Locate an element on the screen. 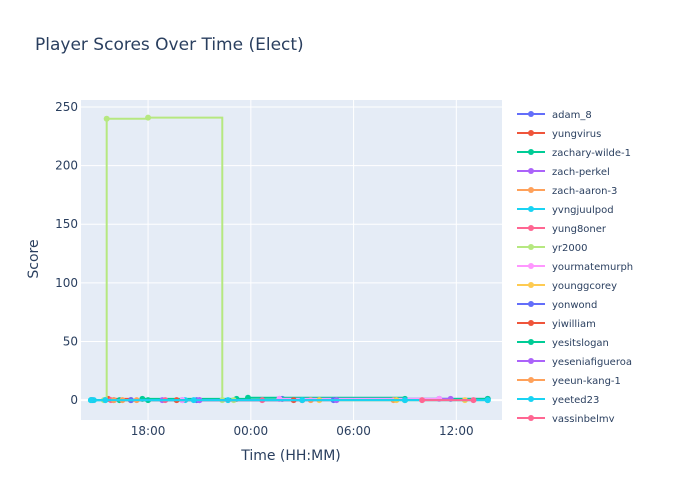  legend-item-yeeted23: yeeted23 is located at coordinates (558, 400).